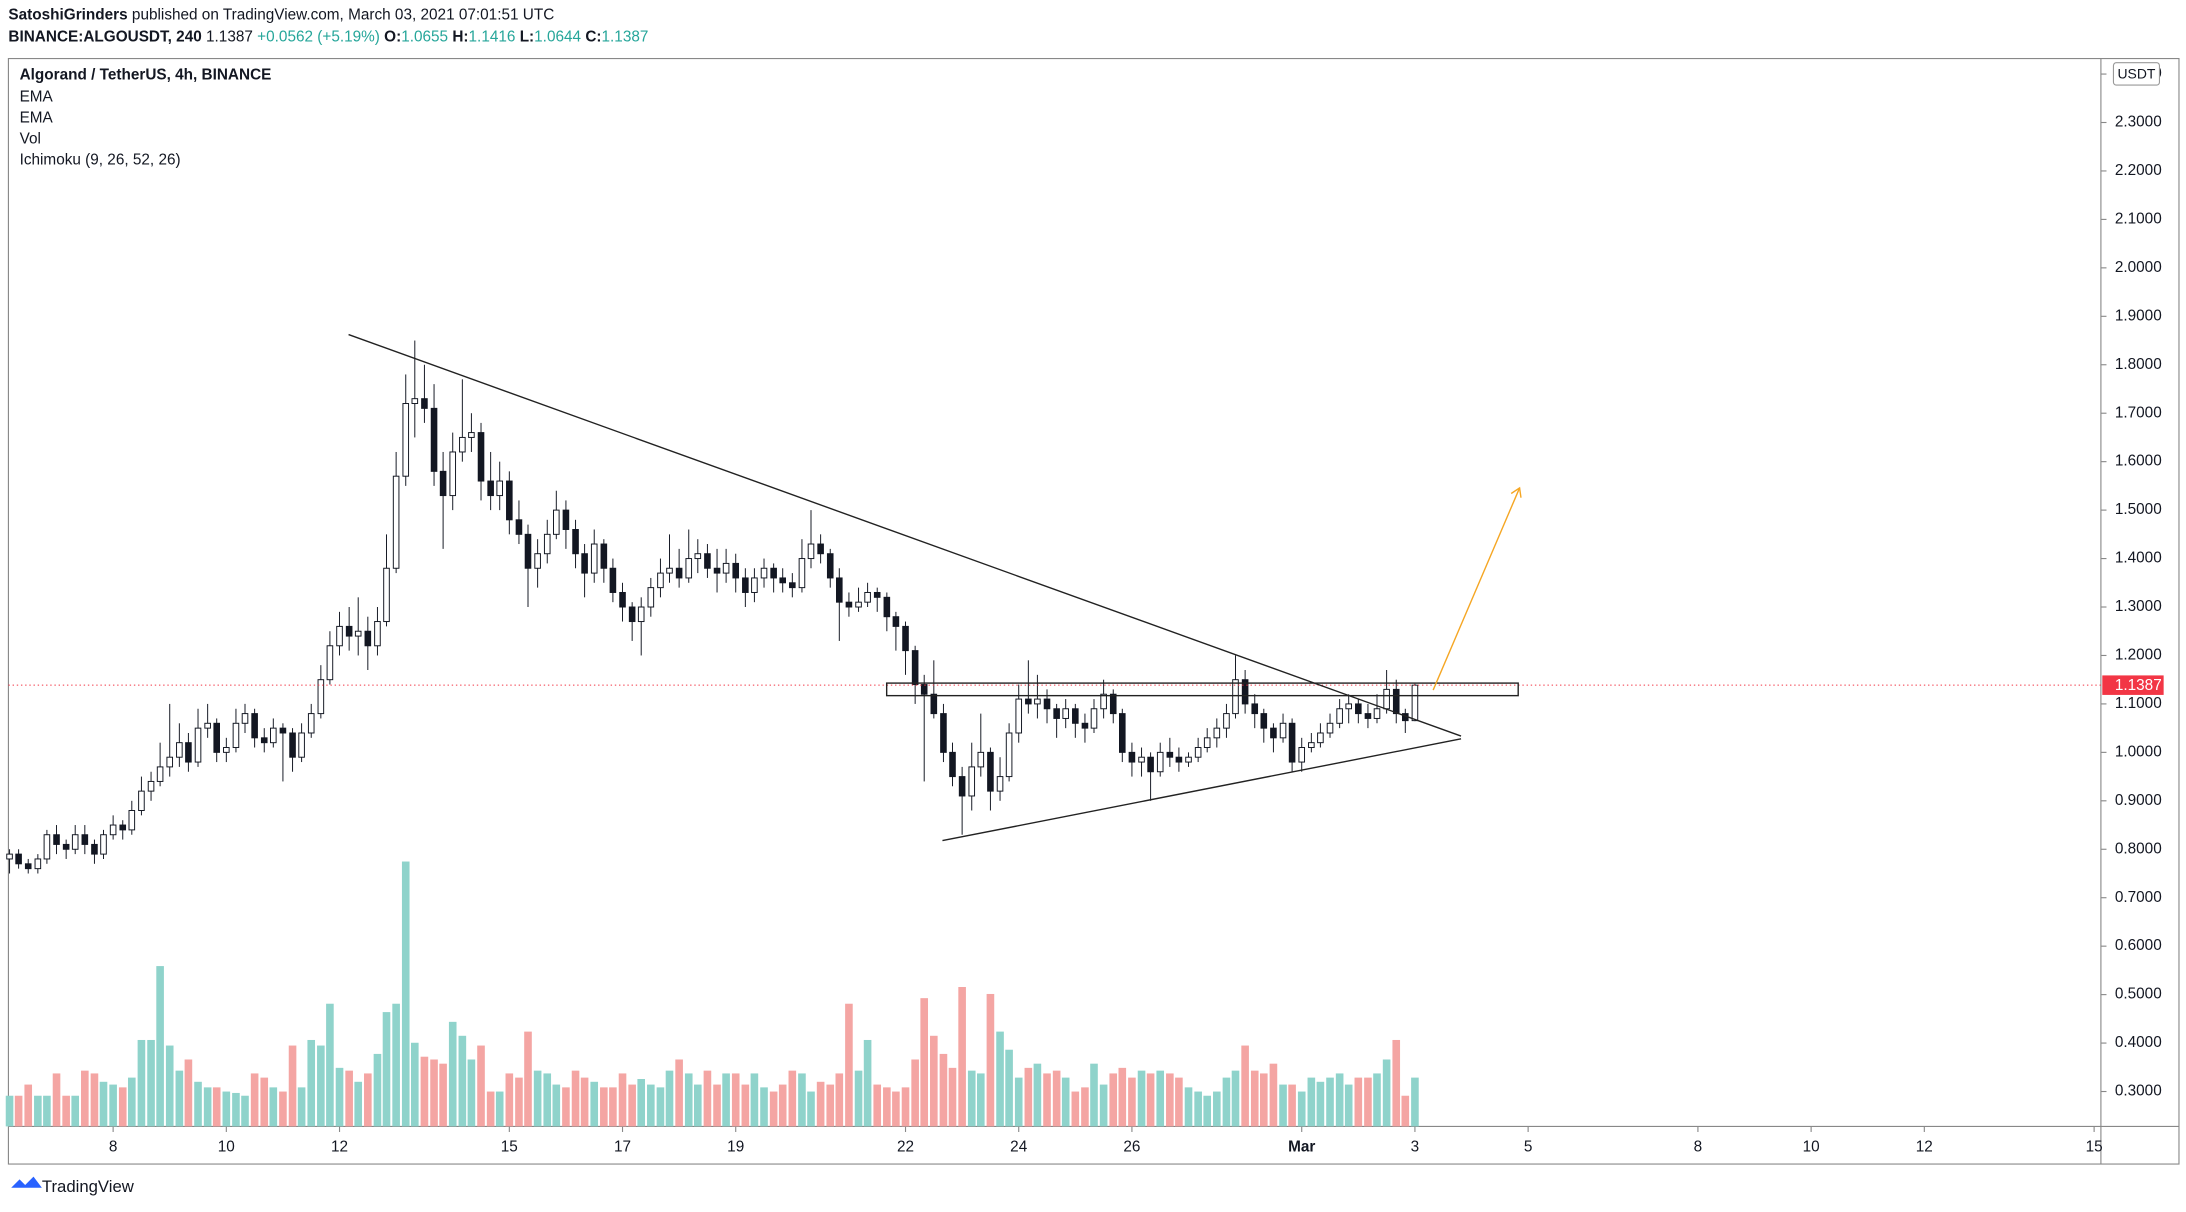  Describe the element at coordinates (2138, 606) in the screenshot. I see `y-tick-label: 1.3000` at that location.